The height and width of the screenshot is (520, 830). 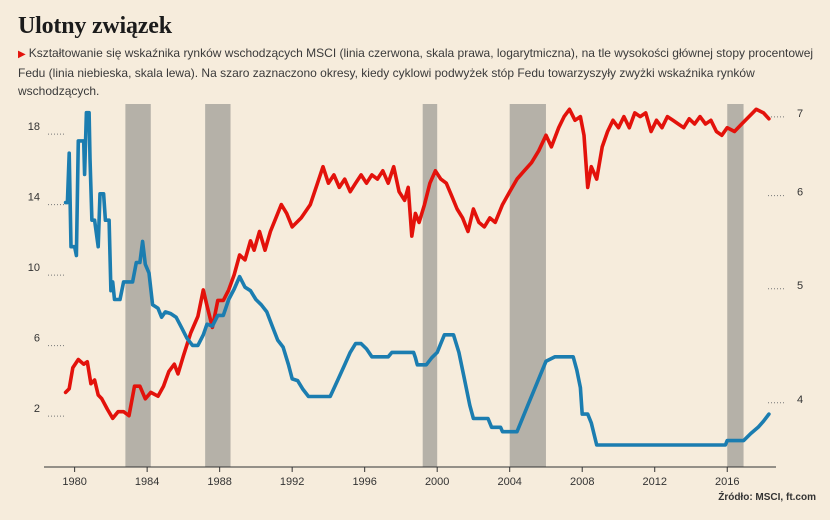 What do you see at coordinates (800, 193) in the screenshot?
I see `right-tick-label: 6` at bounding box center [800, 193].